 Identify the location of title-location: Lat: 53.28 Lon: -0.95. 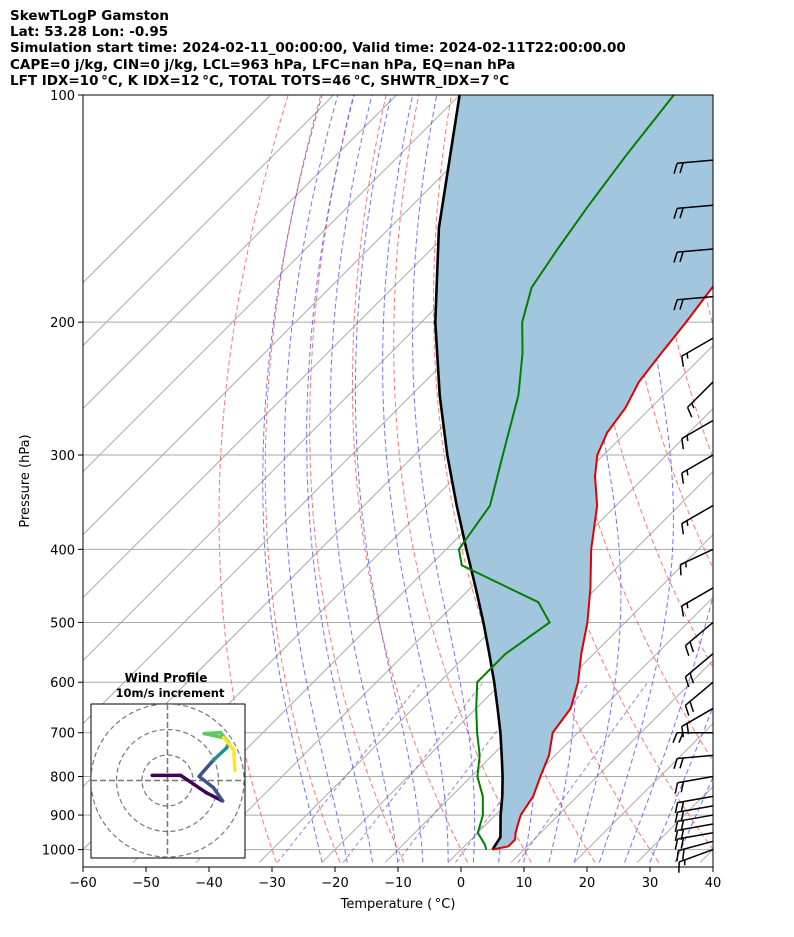
(89, 32).